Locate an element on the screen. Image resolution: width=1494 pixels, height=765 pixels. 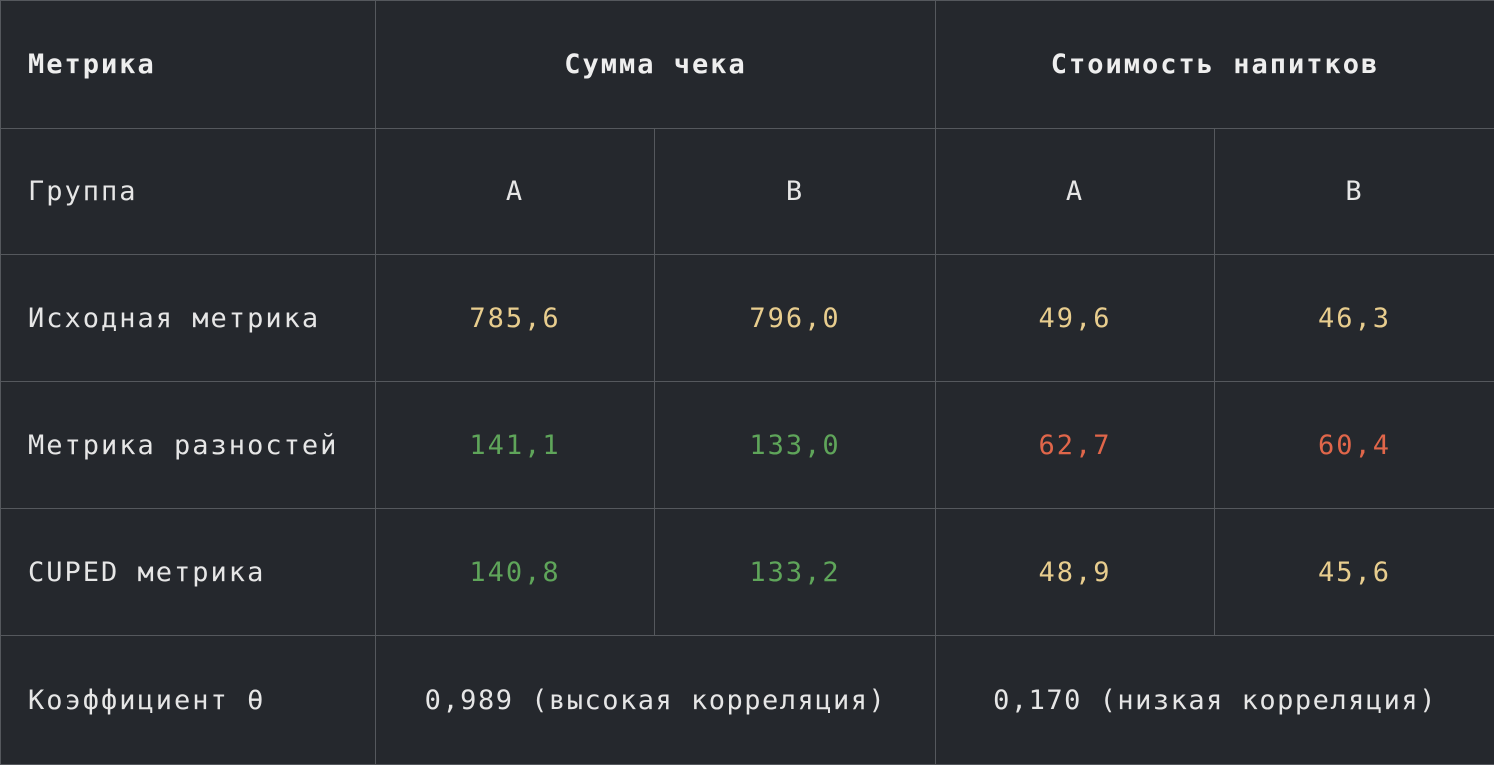
drinks-a-value: 48,9 is located at coordinates (1075, 572).